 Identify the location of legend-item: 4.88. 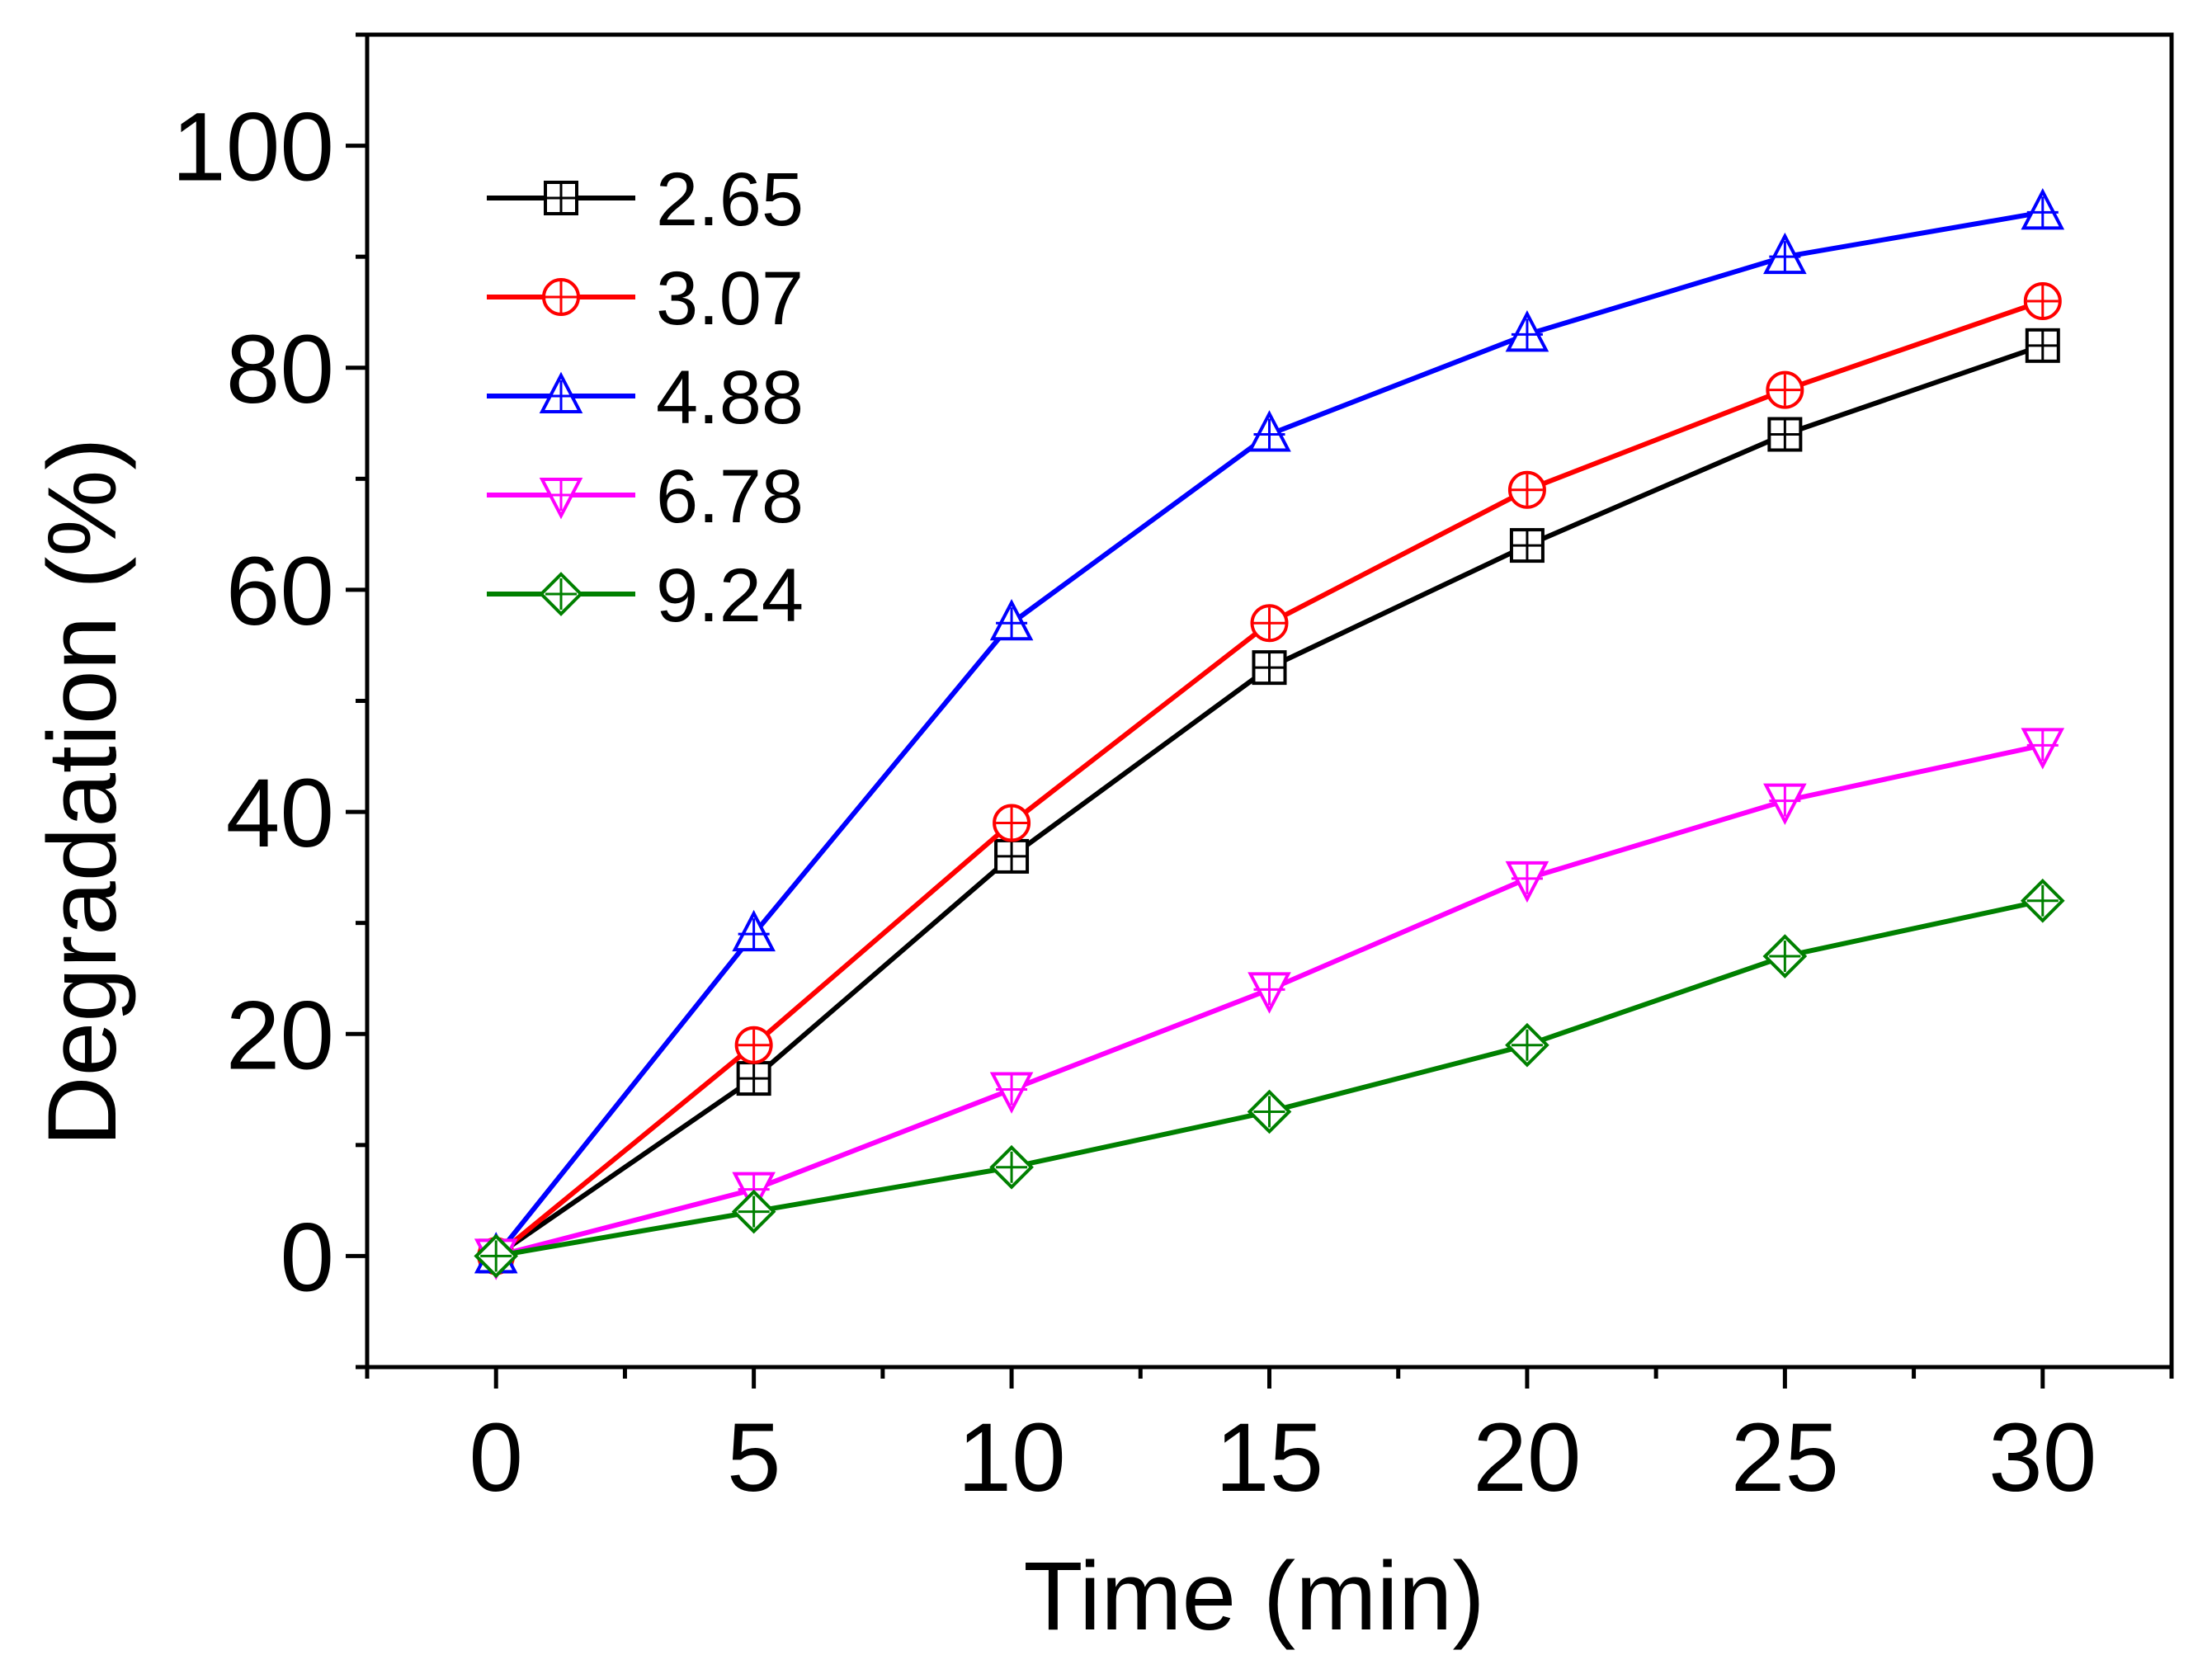
(645, 398).